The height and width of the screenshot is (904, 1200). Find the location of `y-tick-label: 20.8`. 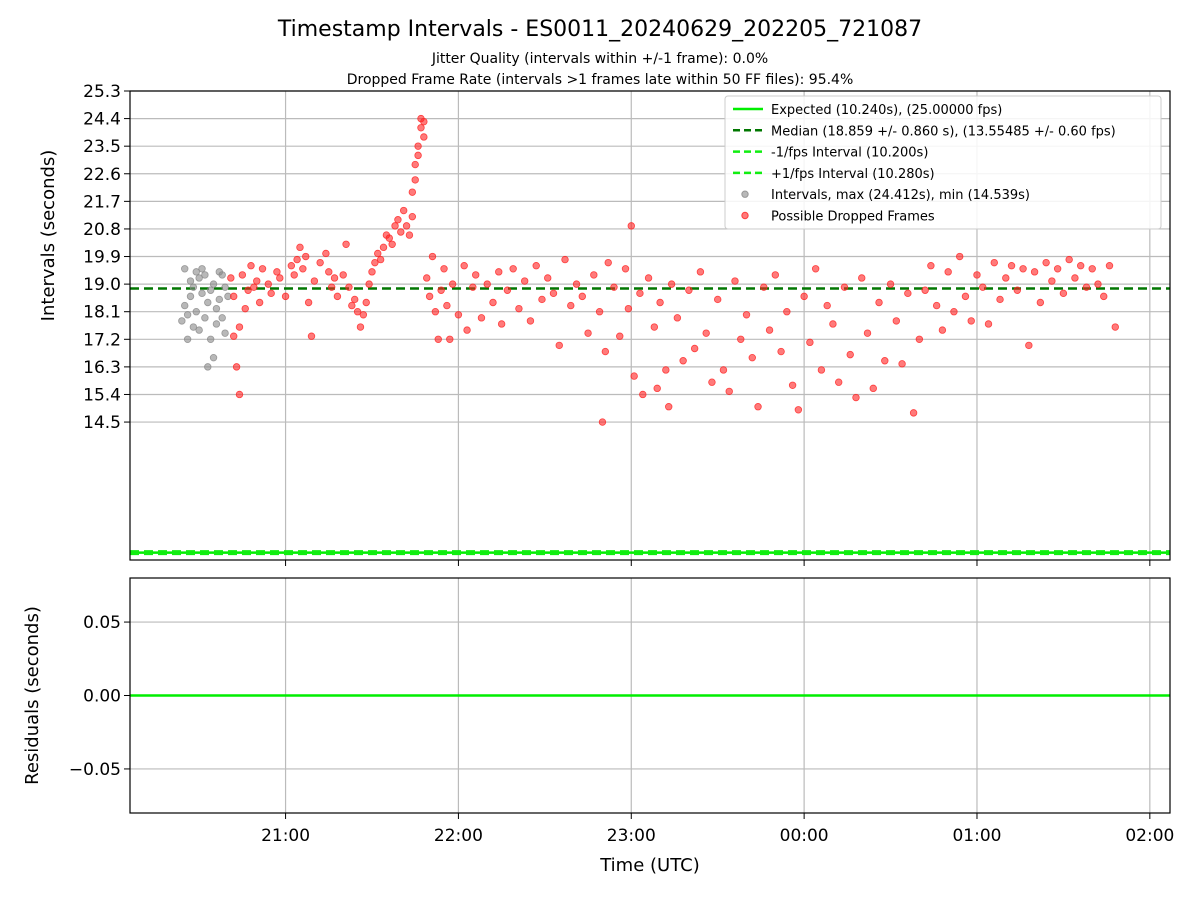

y-tick-label: 20.8 is located at coordinates (102, 230).